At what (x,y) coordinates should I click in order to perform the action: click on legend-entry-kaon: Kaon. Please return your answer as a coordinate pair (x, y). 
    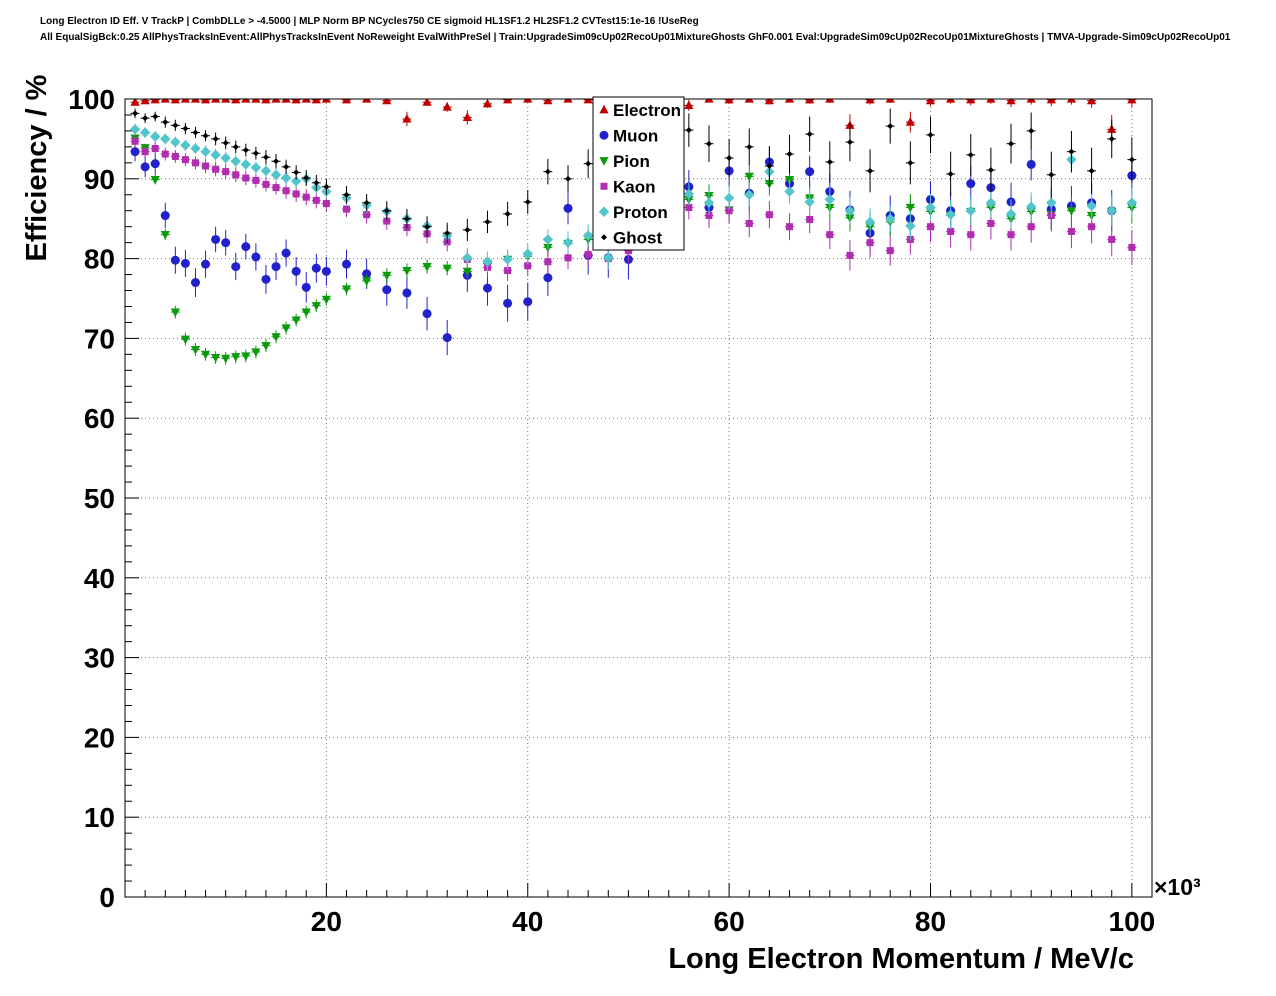
    Looking at the image, I should click on (628, 186).